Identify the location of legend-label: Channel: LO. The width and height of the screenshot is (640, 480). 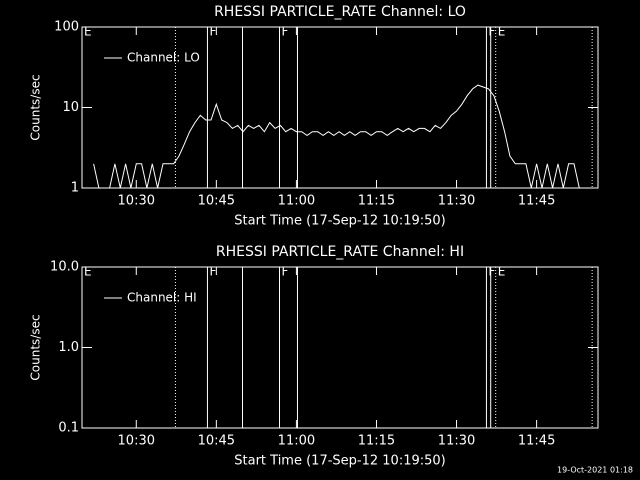
(163, 58).